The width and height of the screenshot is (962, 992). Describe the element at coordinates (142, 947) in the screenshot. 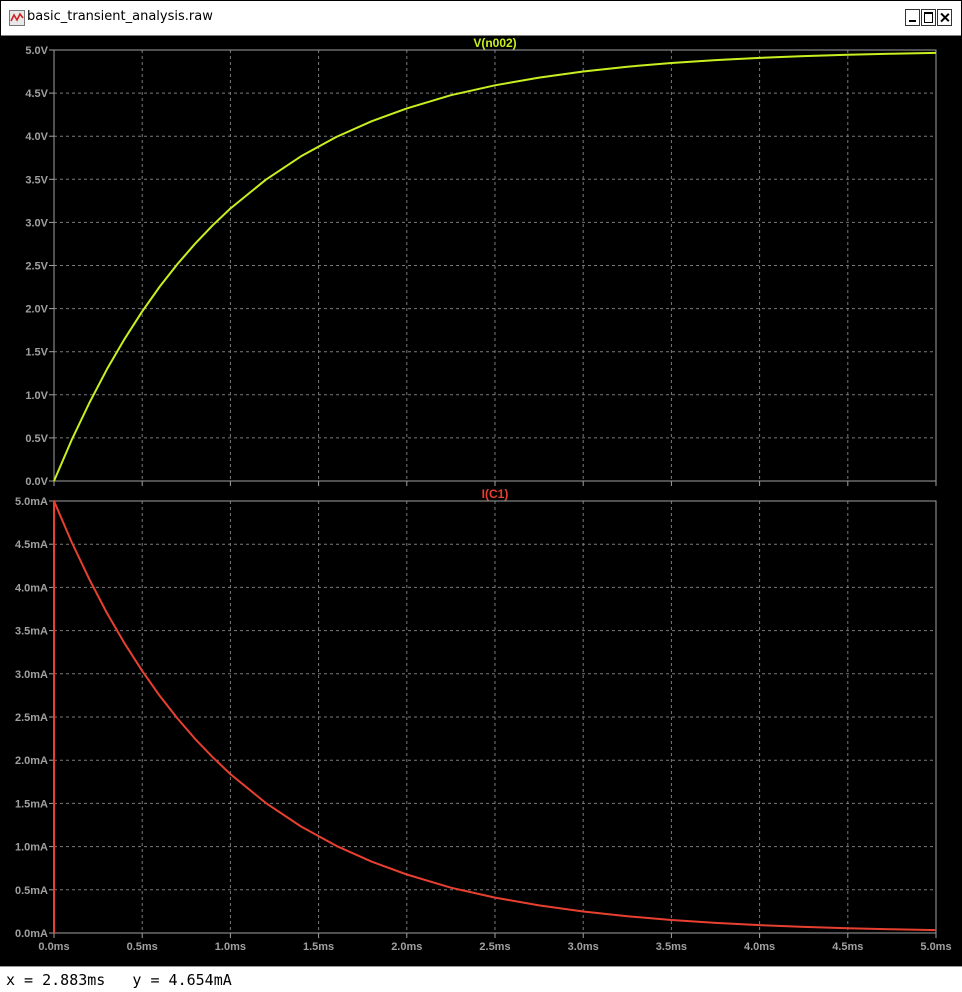

I see `pane-2-x-tick-label: 0.5ms` at that location.